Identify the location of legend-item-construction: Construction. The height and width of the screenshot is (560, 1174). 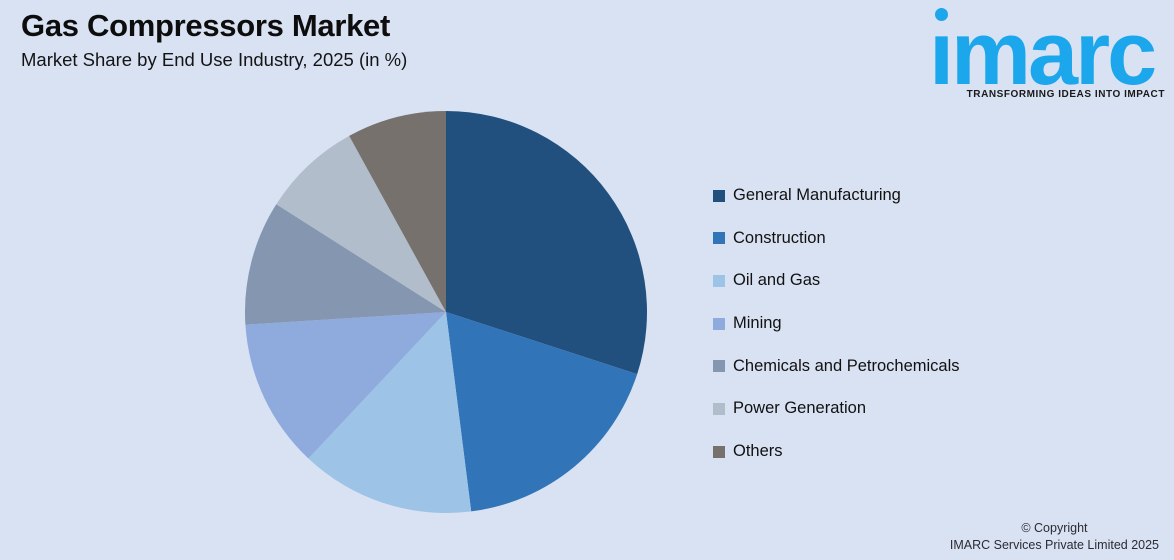
(836, 237).